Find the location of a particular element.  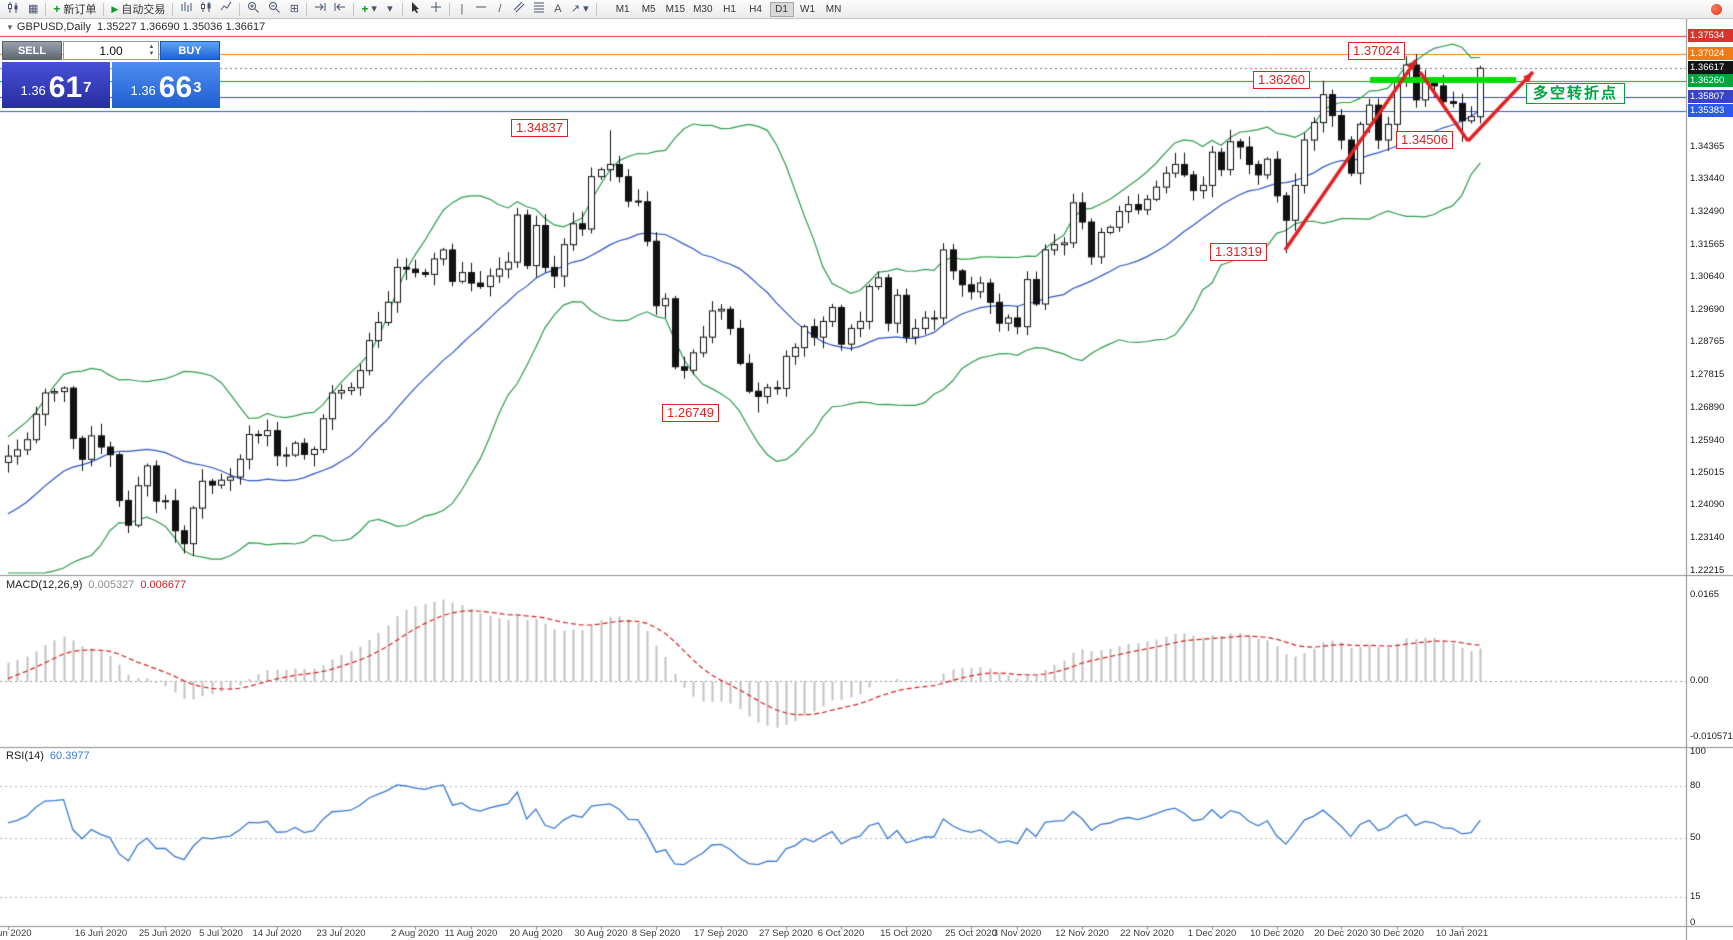

vertical-line-tool: | is located at coordinates (462, 9).